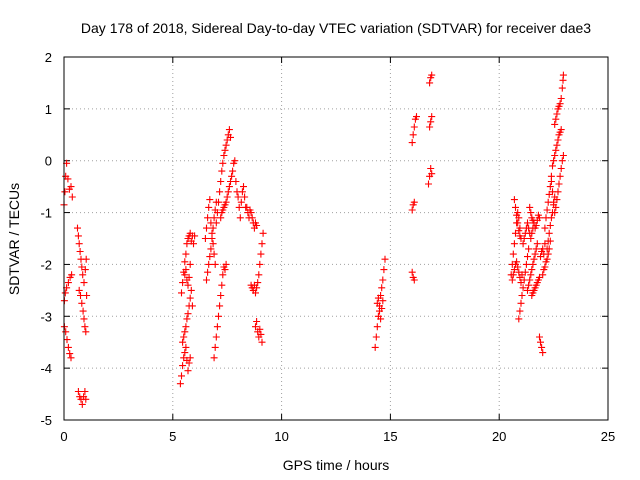 This screenshot has height=480, width=640. What do you see at coordinates (48, 161) in the screenshot?
I see `y-tick-label: 0` at bounding box center [48, 161].